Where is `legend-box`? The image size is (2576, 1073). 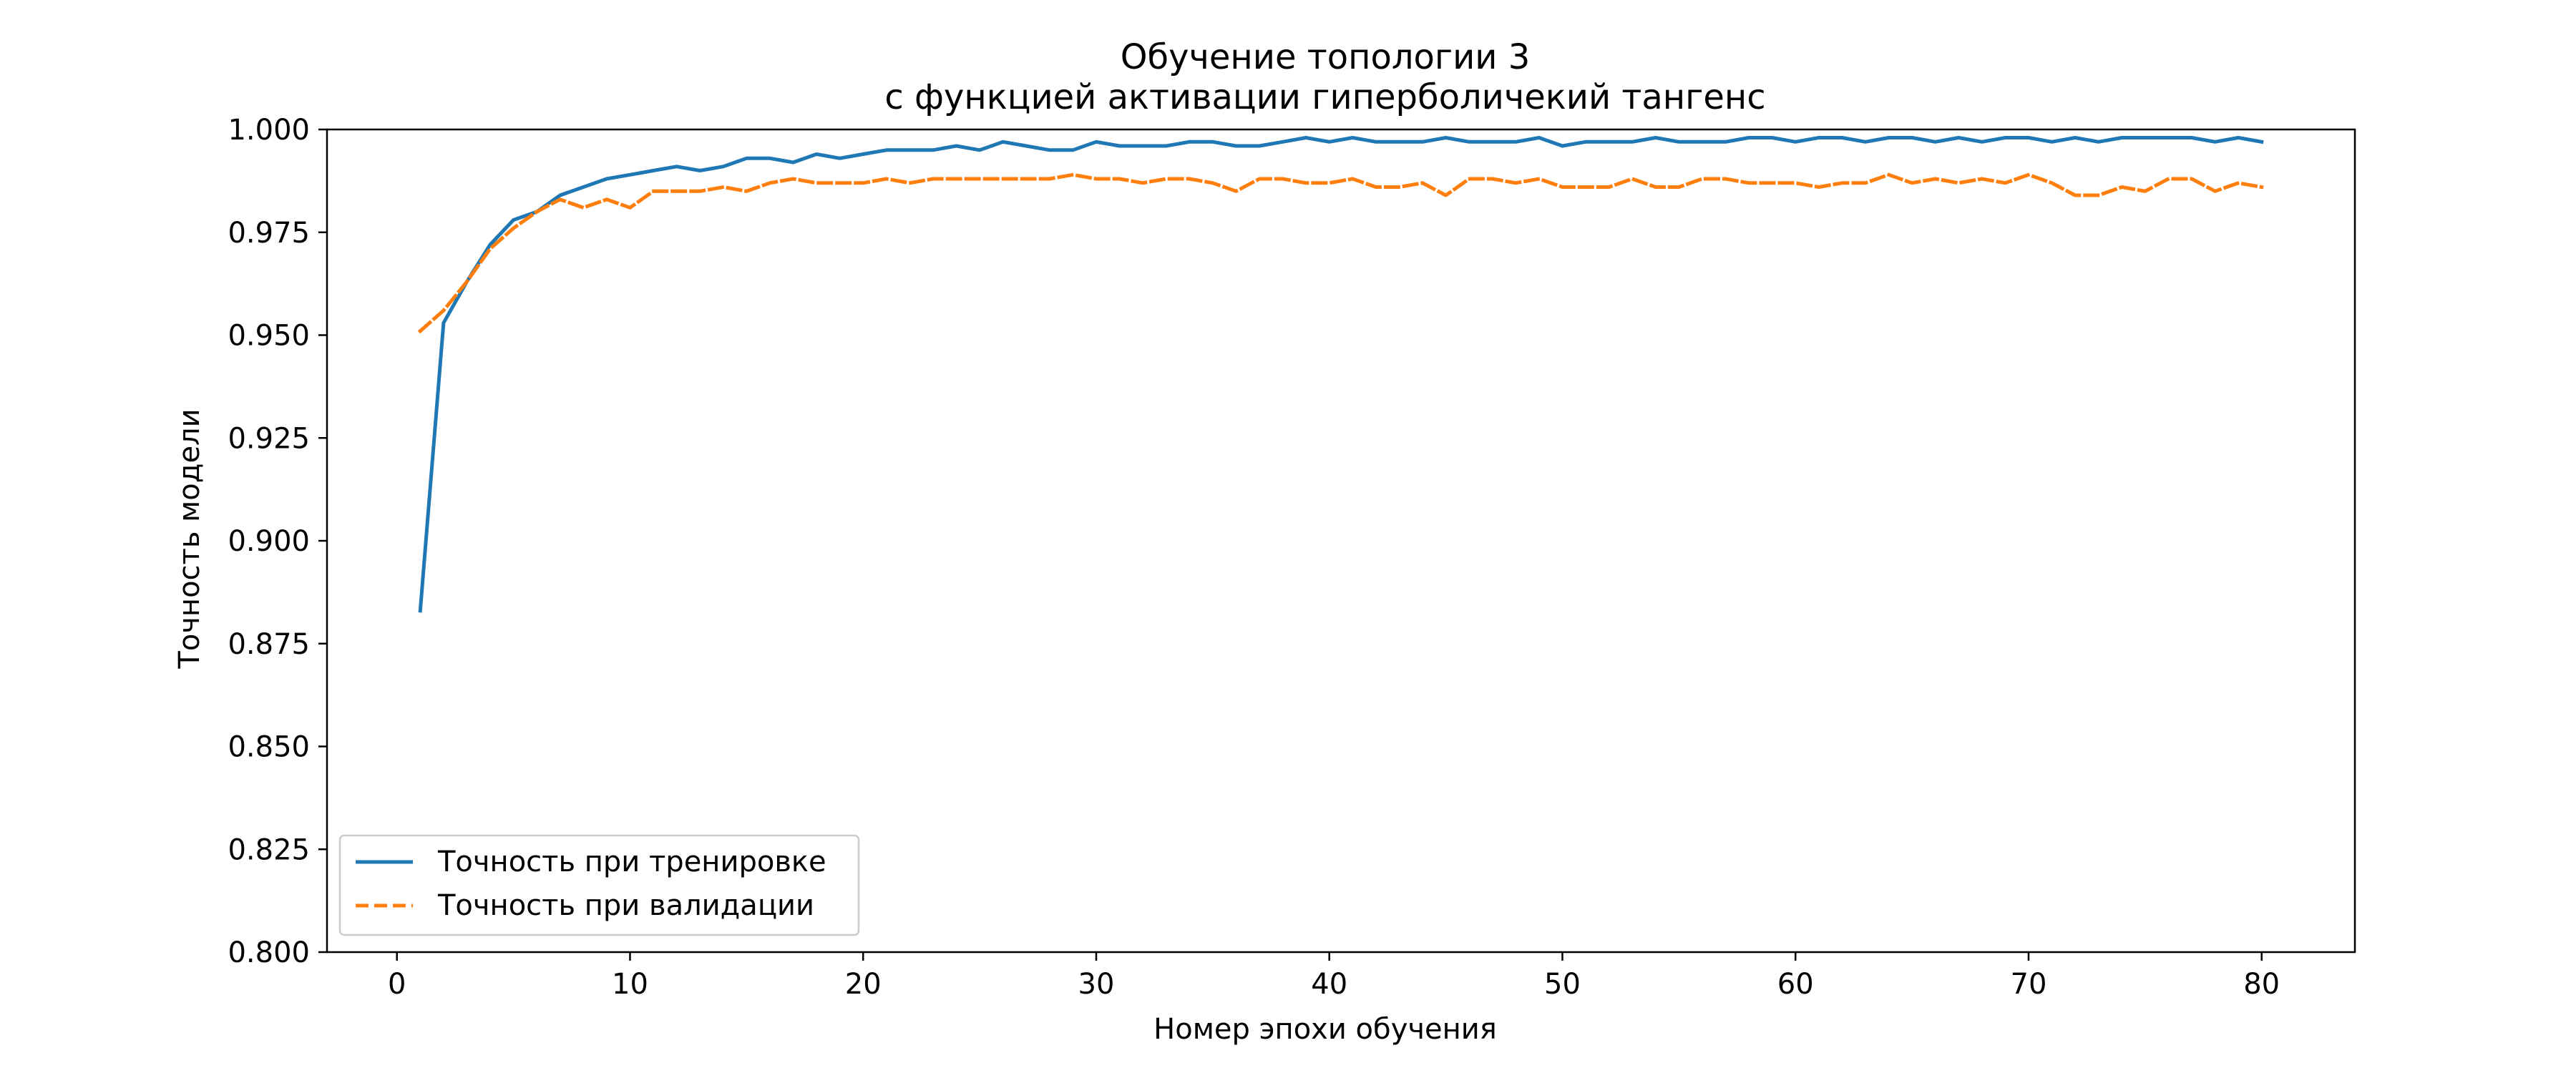
legend-box is located at coordinates (599, 885).